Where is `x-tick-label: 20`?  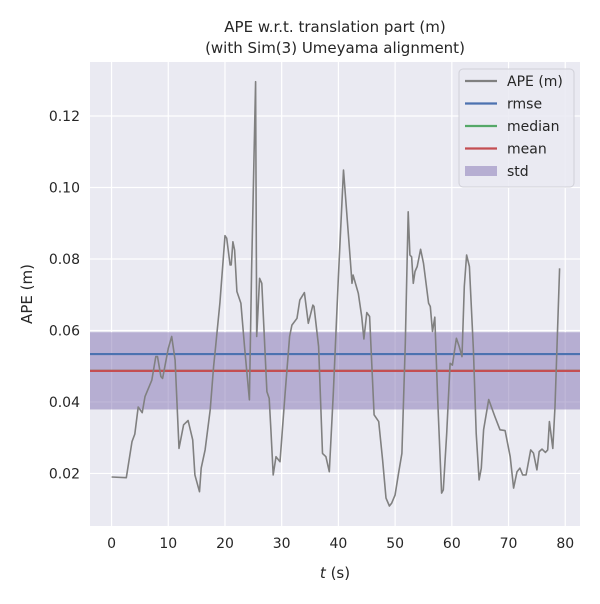
x-tick-label: 20 is located at coordinates (225, 544).